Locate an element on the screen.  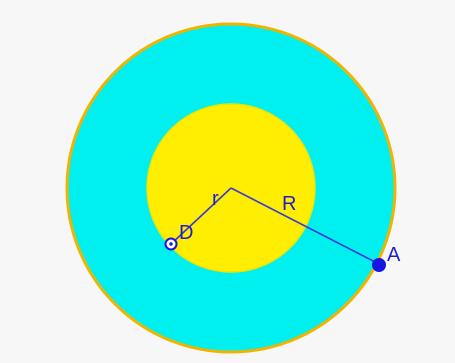
inner-radius-line is located at coordinates (201, 216).